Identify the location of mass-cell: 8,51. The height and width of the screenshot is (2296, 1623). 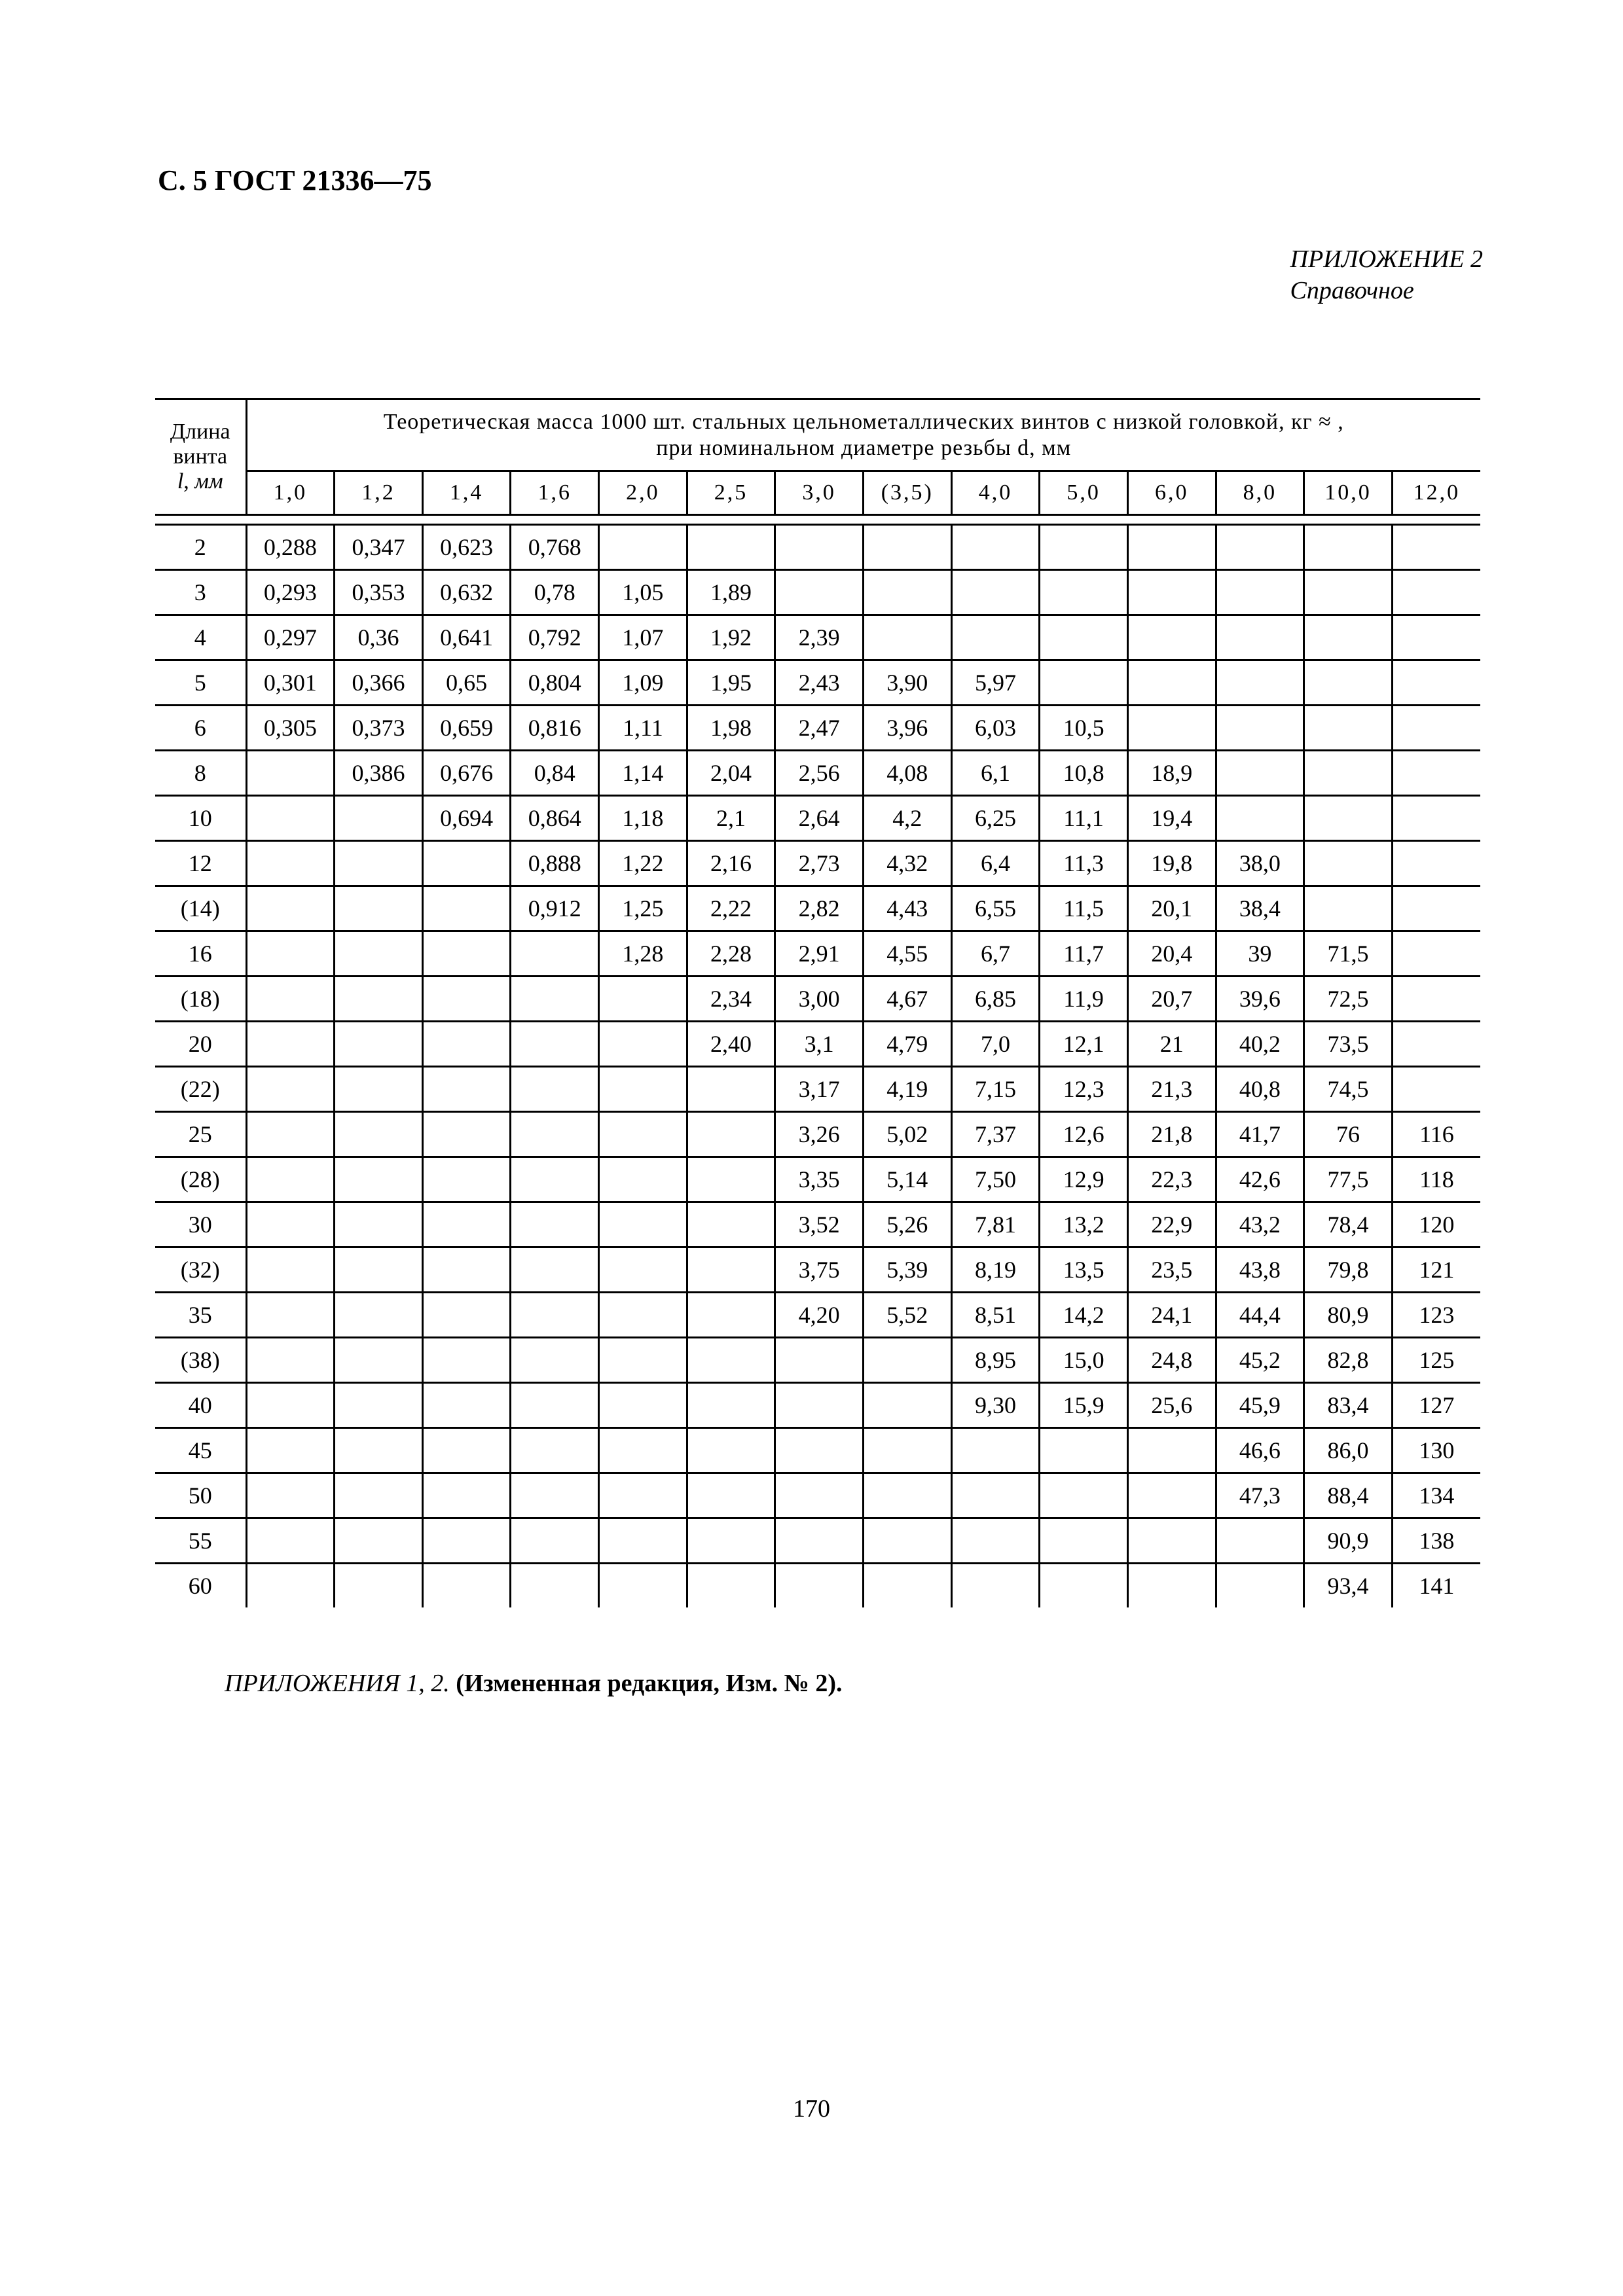
(995, 1314).